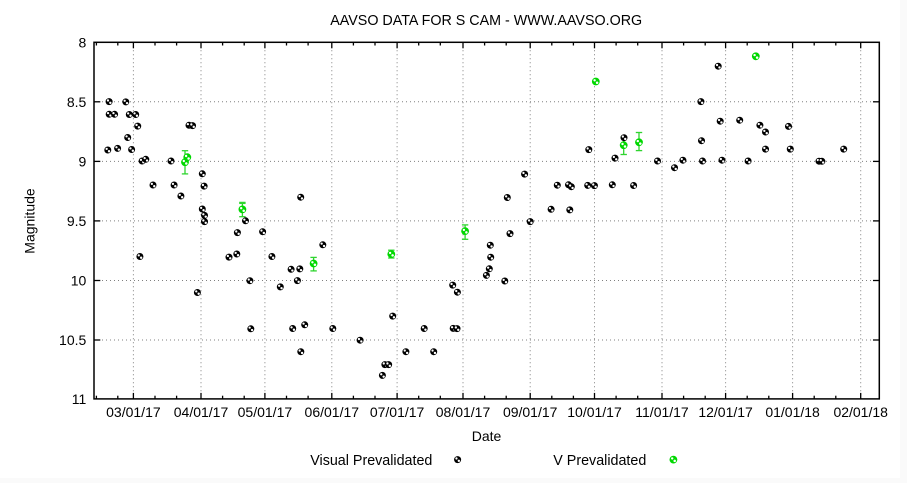 This screenshot has width=907, height=483. I want to click on svg-text: 01/01/18, so click(792, 412).